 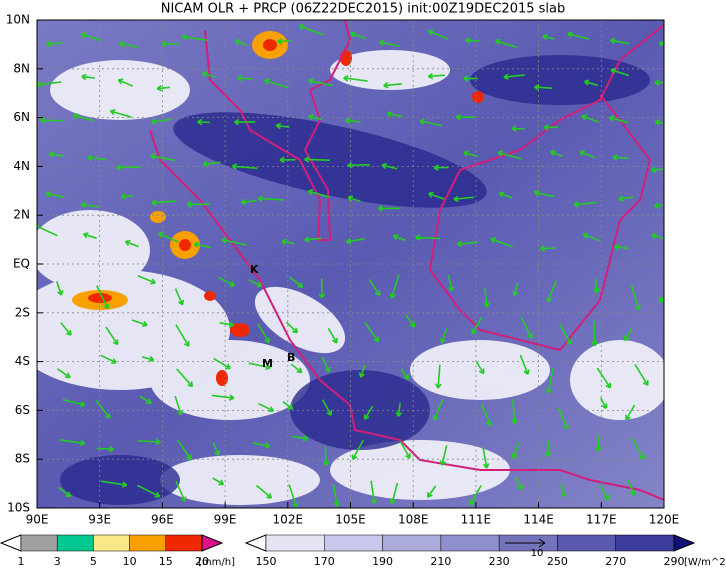 What do you see at coordinates (202, 561) in the screenshot?
I see `colorbar-label: 20` at bounding box center [202, 561].